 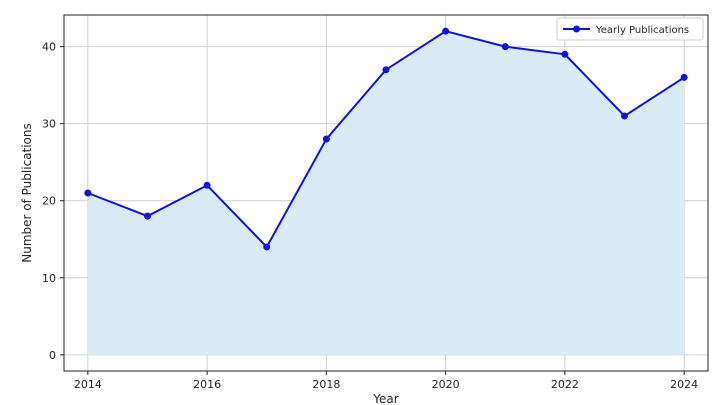 I want to click on x-tick-label: 2022, so click(x=565, y=384).